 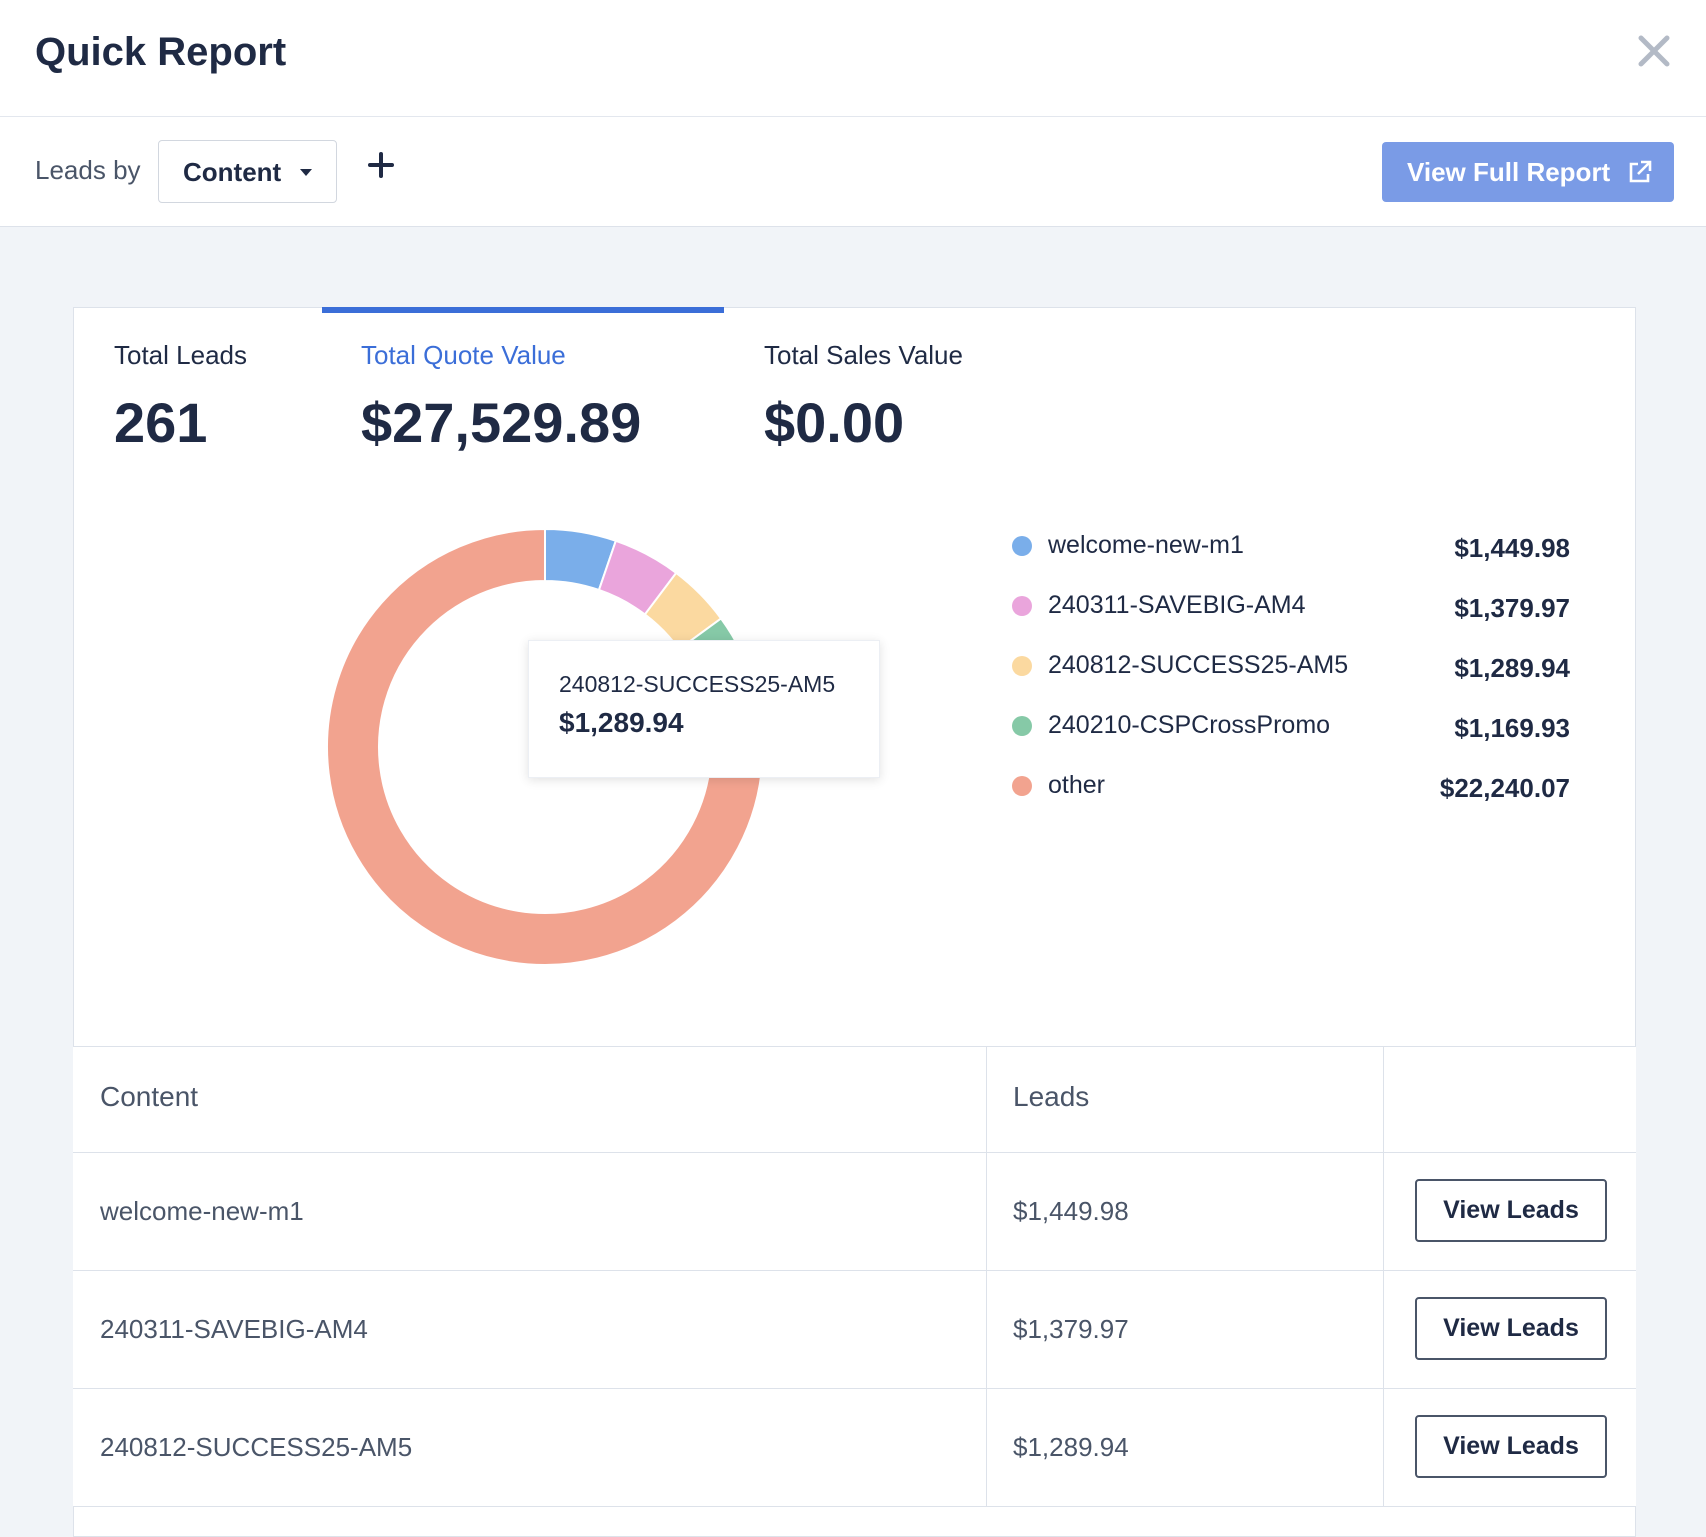 What do you see at coordinates (1051, 1096) in the screenshot?
I see `column-header-leads: Leads` at bounding box center [1051, 1096].